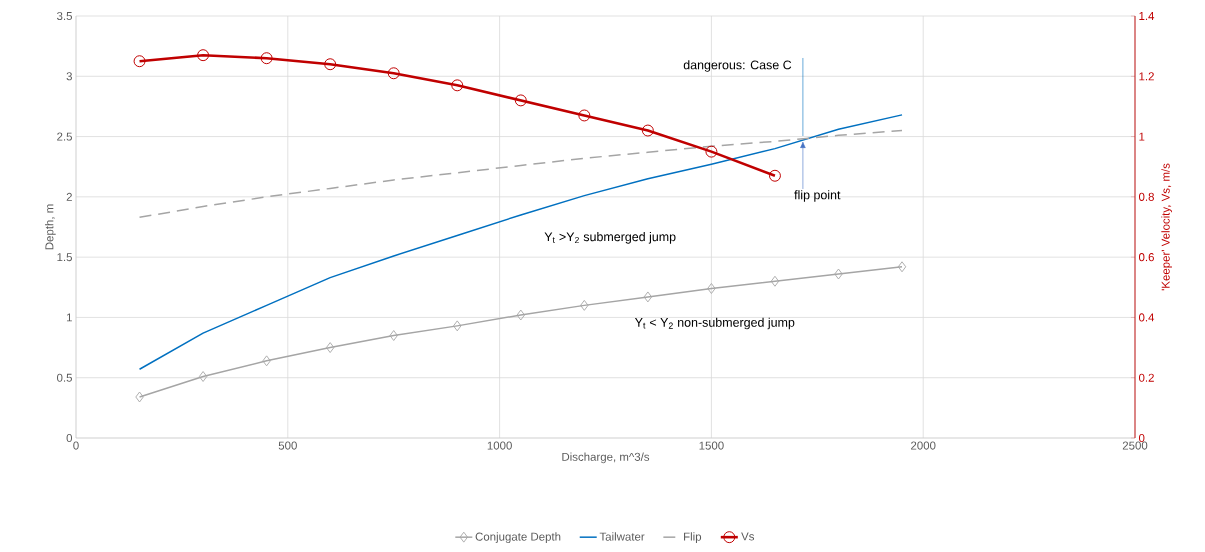 The width and height of the screenshot is (1205, 552). What do you see at coordinates (64, 257) in the screenshot?
I see `y-tick-label: 1.5` at bounding box center [64, 257].